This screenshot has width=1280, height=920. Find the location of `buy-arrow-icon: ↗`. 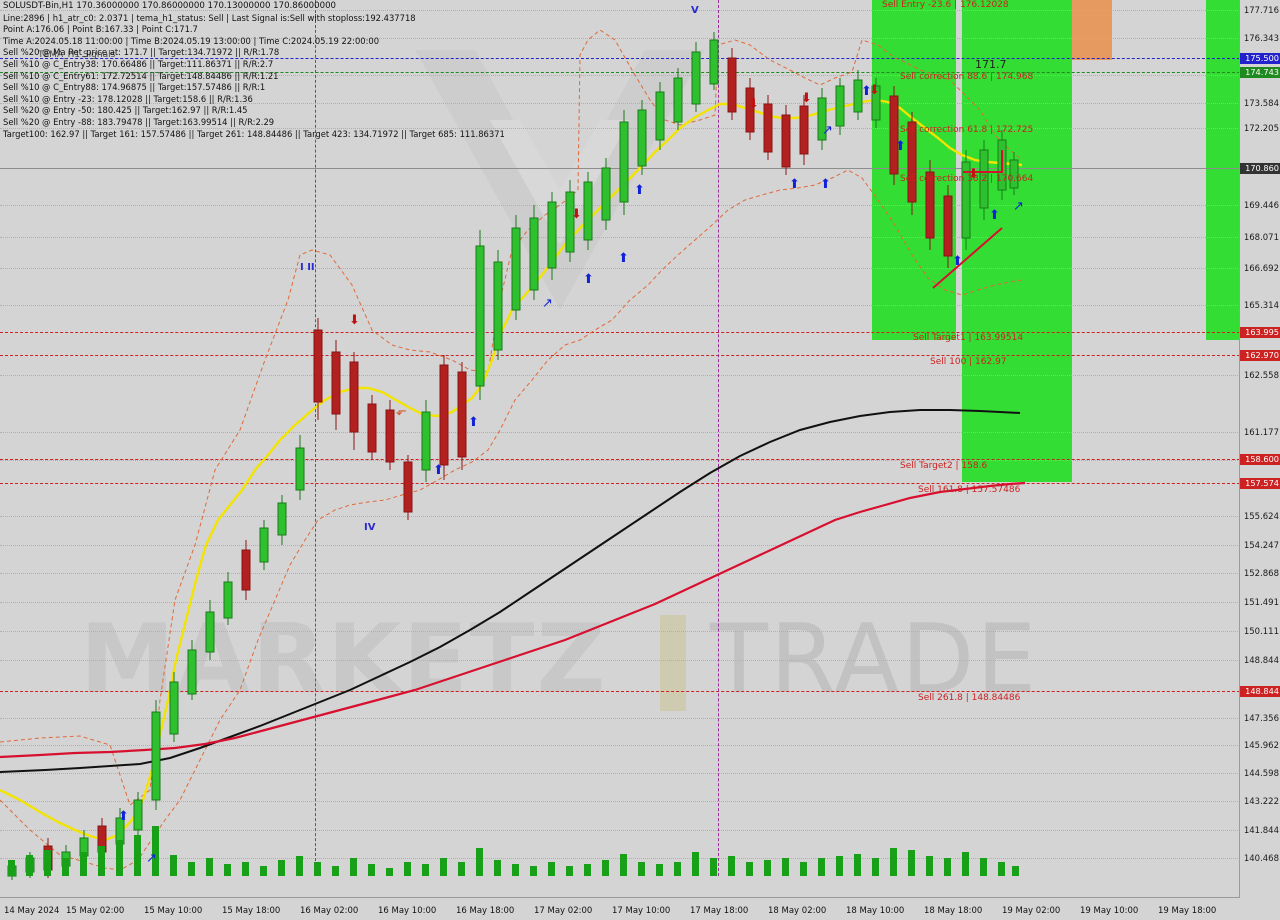

buy-arrow-icon: ↗ is located at coordinates (547, 303).